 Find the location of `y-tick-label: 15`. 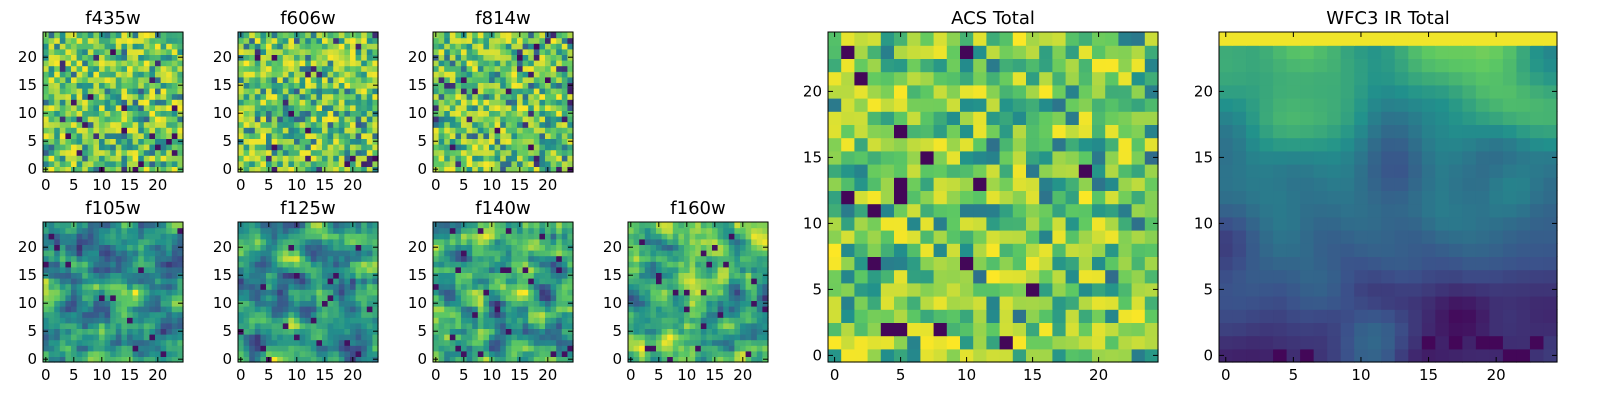

y-tick-label: 15 is located at coordinates (27, 275).